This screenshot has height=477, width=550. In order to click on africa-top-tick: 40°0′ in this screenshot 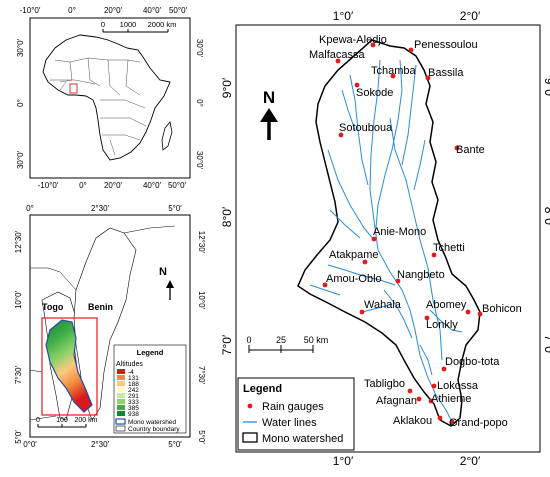, I will do `click(152, 10)`.